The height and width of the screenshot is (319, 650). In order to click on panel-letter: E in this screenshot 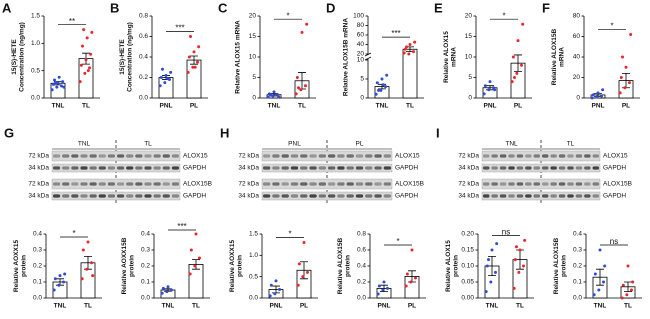, I will do `click(438, 7)`.